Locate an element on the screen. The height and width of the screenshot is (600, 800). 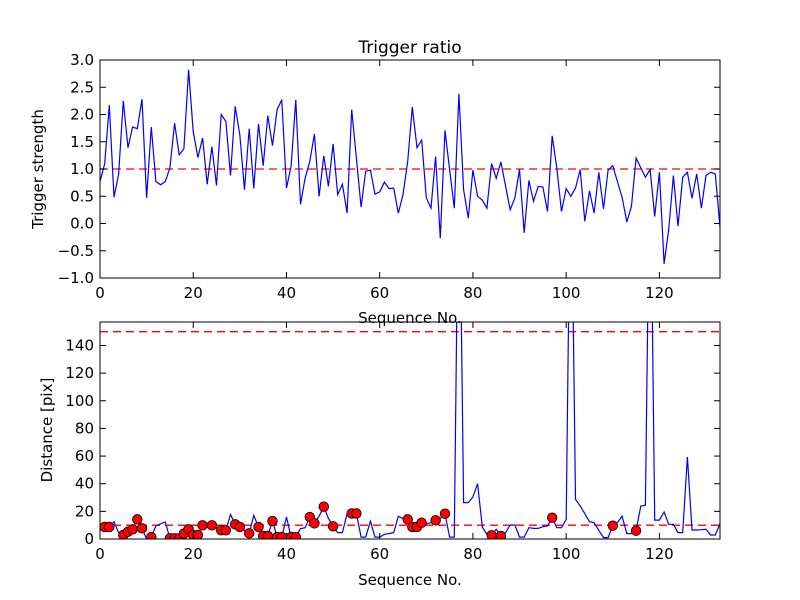
y-tick-label: 0.5 is located at coordinates (82, 196).